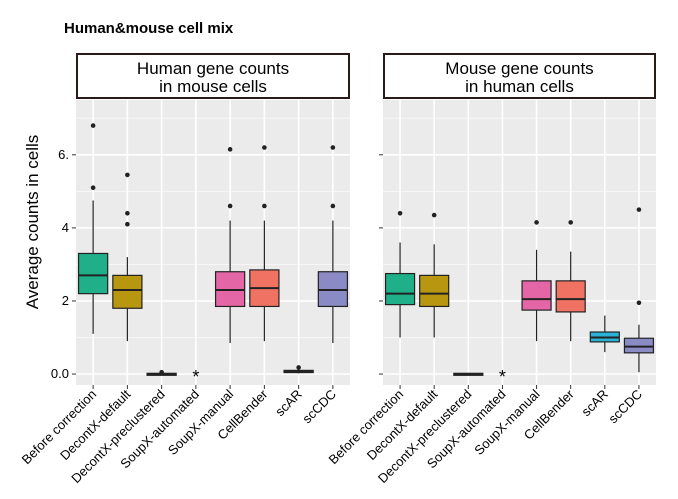  What do you see at coordinates (63, 154) in the screenshot?
I see `y-tick-label: 6.` at bounding box center [63, 154].